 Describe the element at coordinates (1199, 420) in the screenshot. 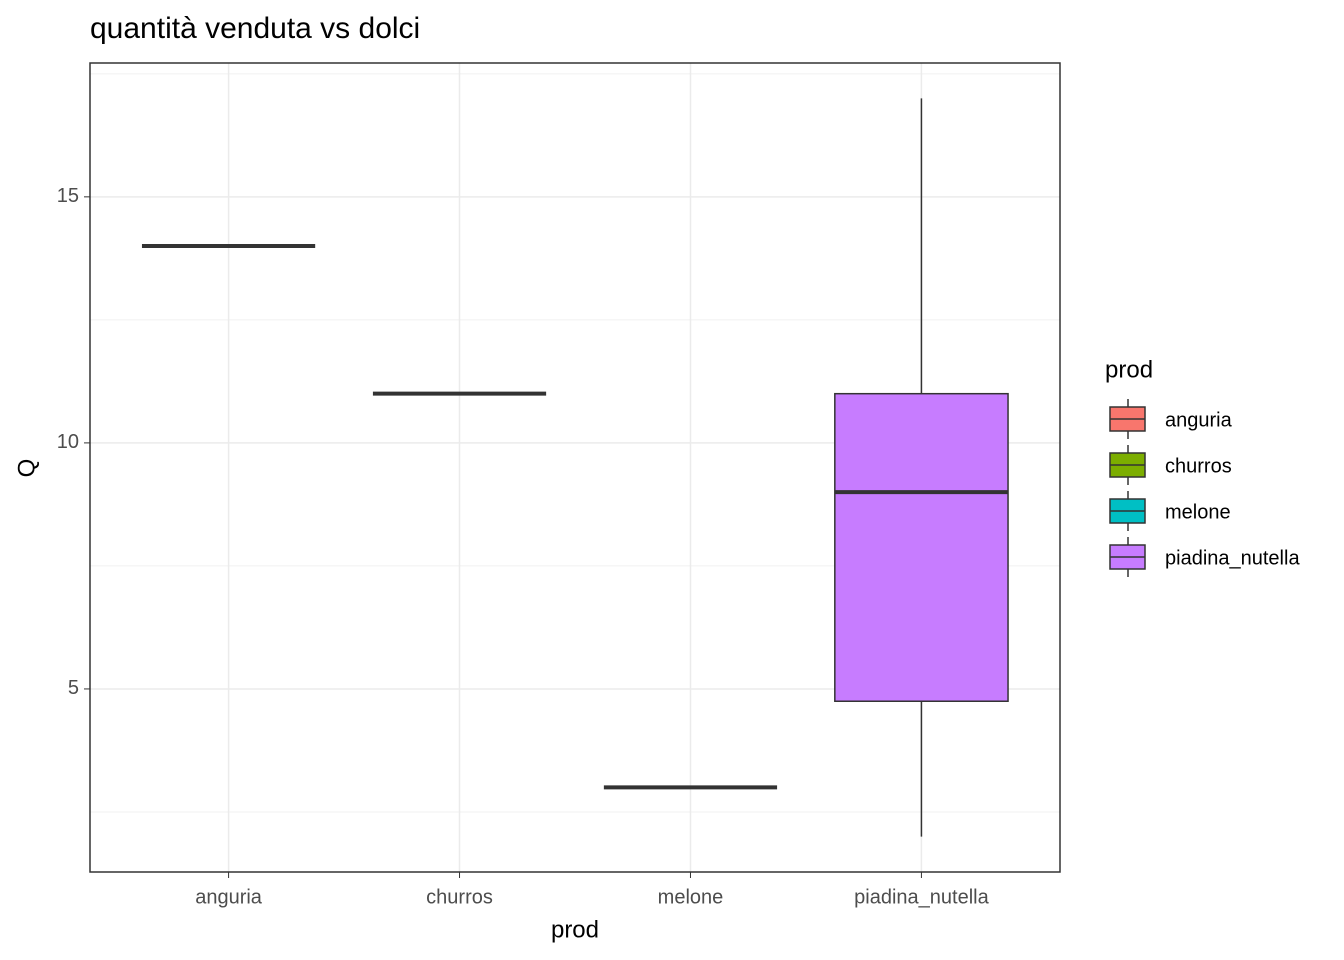

I see `legend-label: anguria` at that location.